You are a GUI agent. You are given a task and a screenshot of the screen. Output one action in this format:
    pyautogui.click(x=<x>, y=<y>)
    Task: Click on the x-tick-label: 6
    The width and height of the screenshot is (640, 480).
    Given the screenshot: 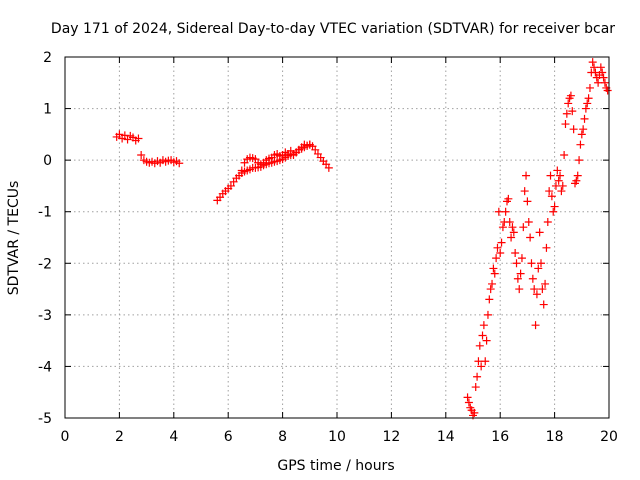 What is the action you would take?
    pyautogui.click(x=228, y=437)
    